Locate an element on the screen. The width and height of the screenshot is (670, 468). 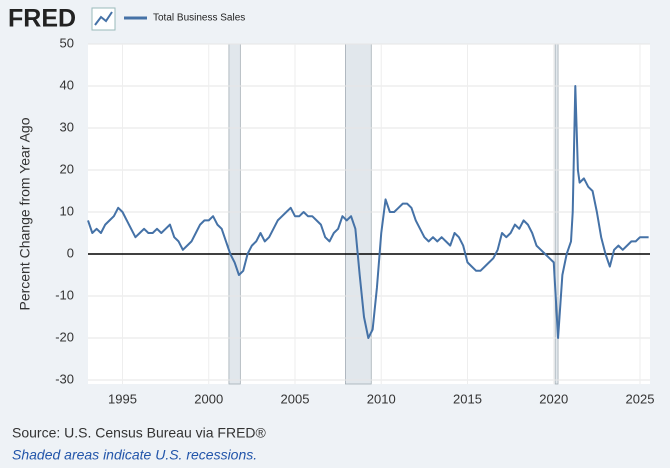
y-tick-label: -30 is located at coordinates (64, 378).